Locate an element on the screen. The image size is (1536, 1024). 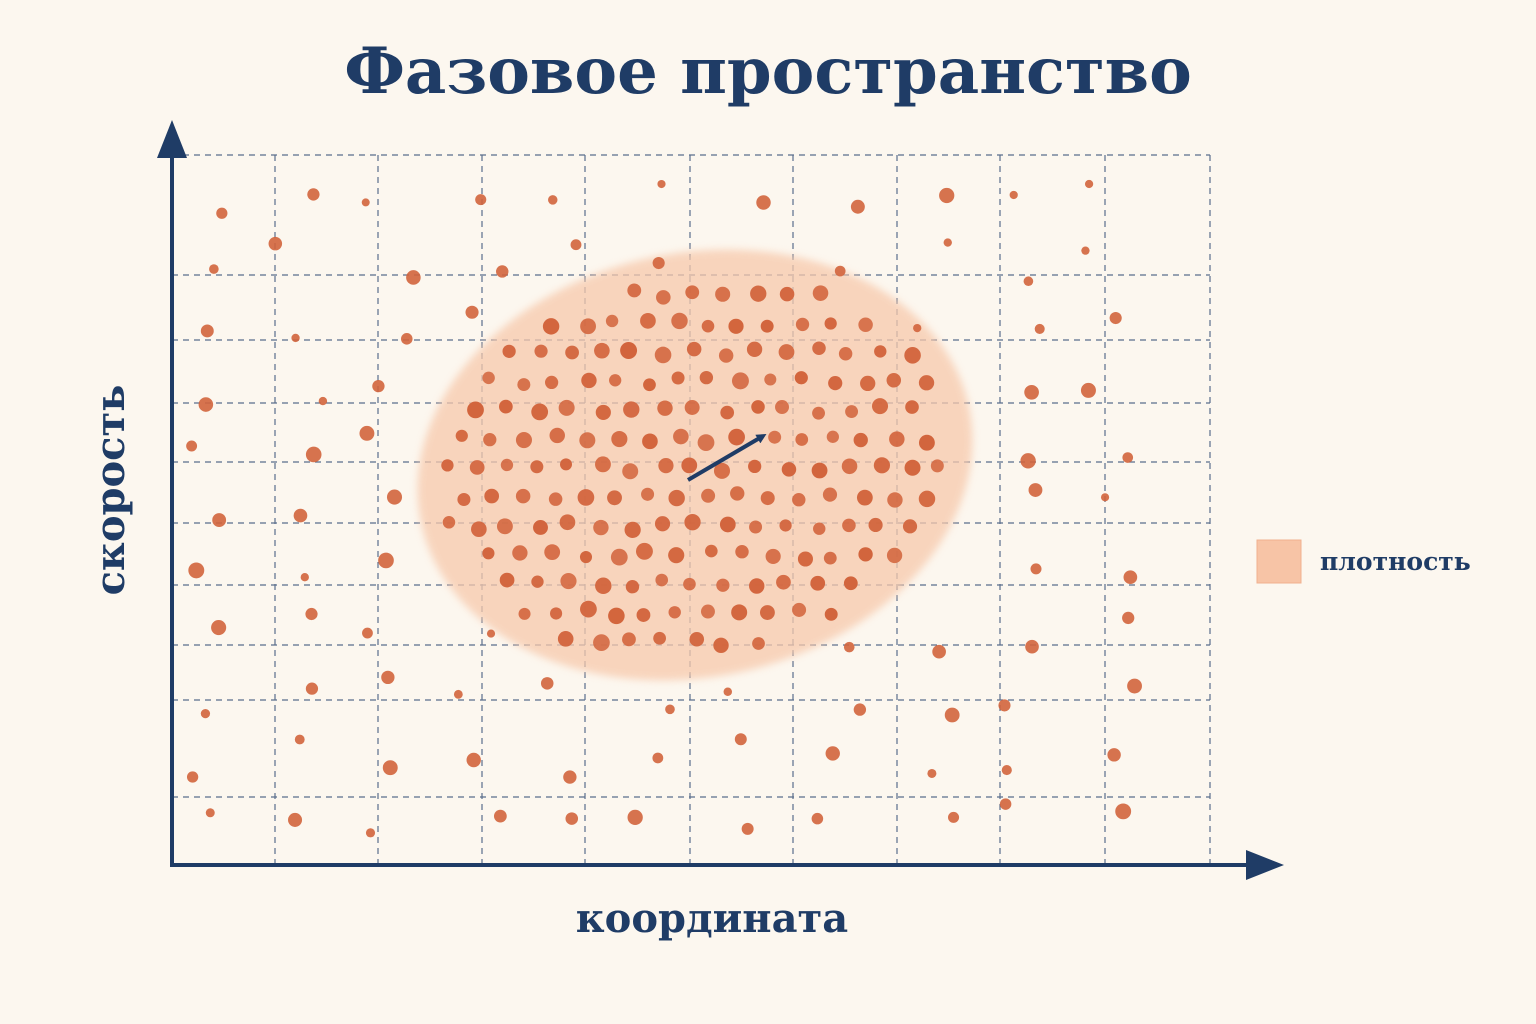
title: Фазовое пространство is located at coordinates (768, 71).